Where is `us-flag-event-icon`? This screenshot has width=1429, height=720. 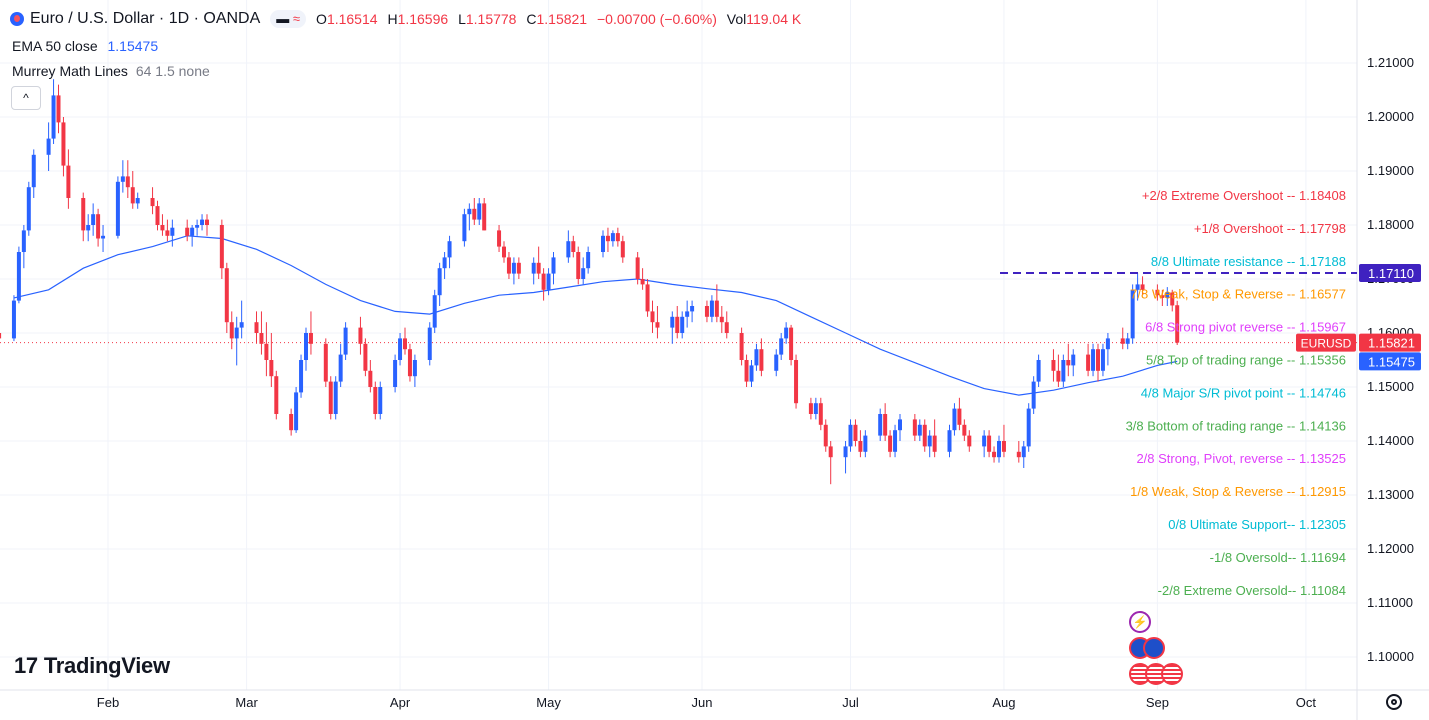 us-flag-event-icon is located at coordinates (1172, 674).